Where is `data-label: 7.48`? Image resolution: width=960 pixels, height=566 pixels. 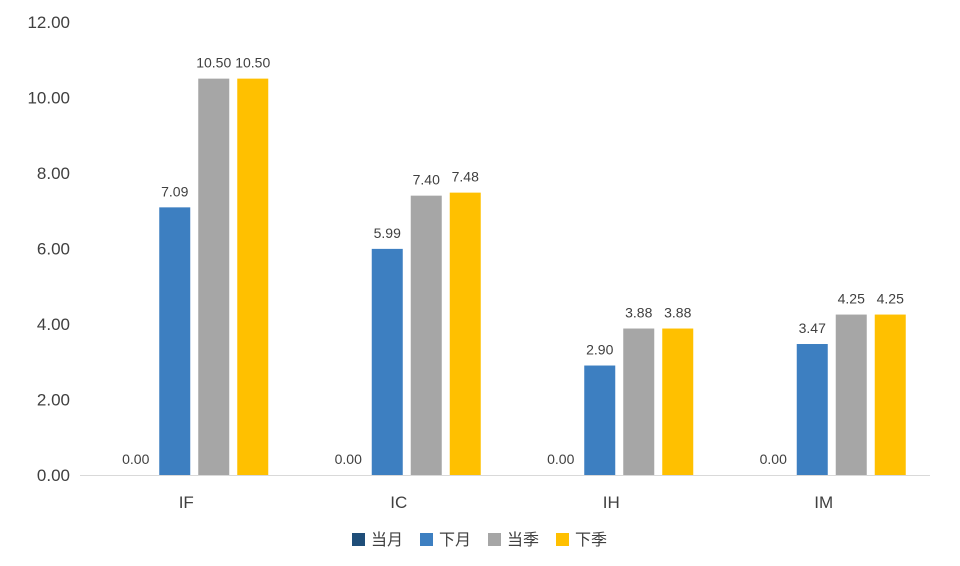
data-label: 7.48 is located at coordinates (465, 177).